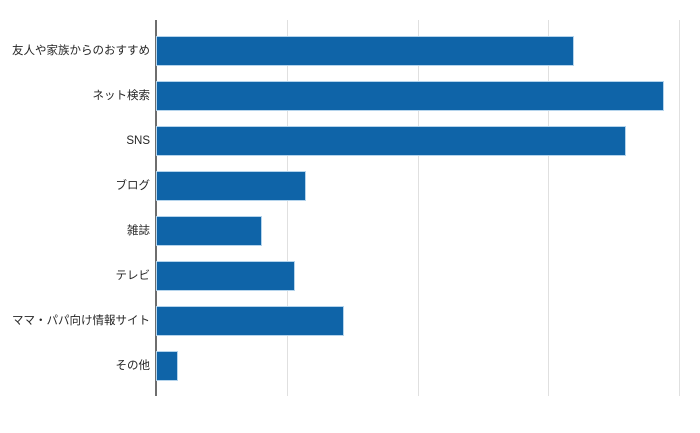 The height and width of the screenshot is (433, 700). I want to click on y-axis-line, so click(156, 208).